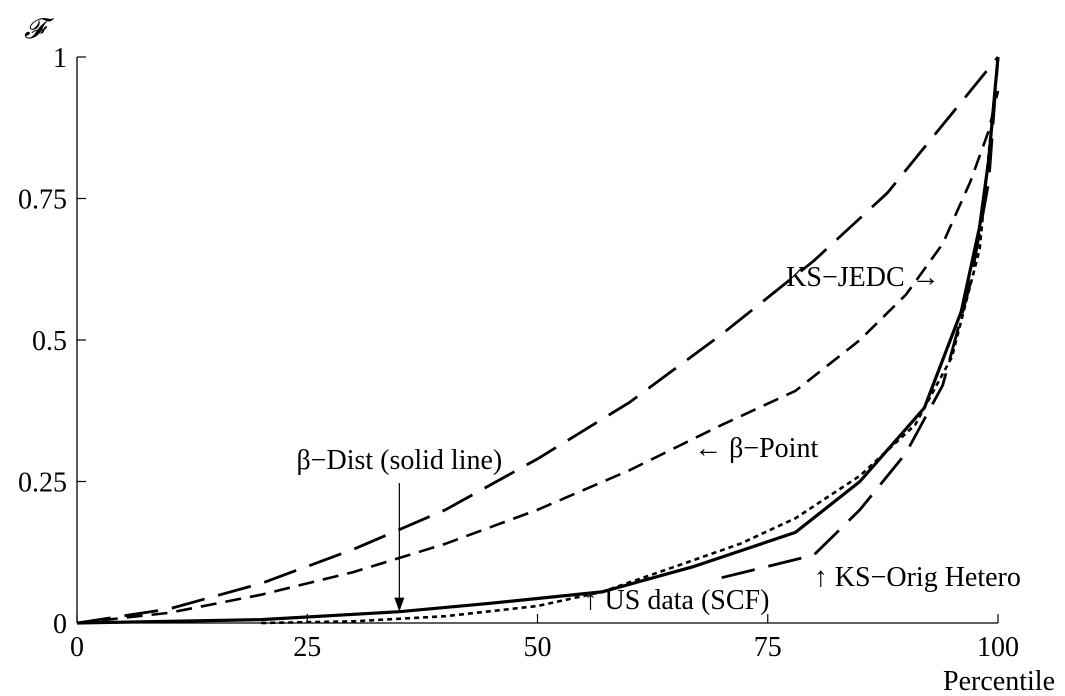 The height and width of the screenshot is (696, 1065). Describe the element at coordinates (39, 29) in the screenshot. I see `y-axis-label: 𝓕` at that location.